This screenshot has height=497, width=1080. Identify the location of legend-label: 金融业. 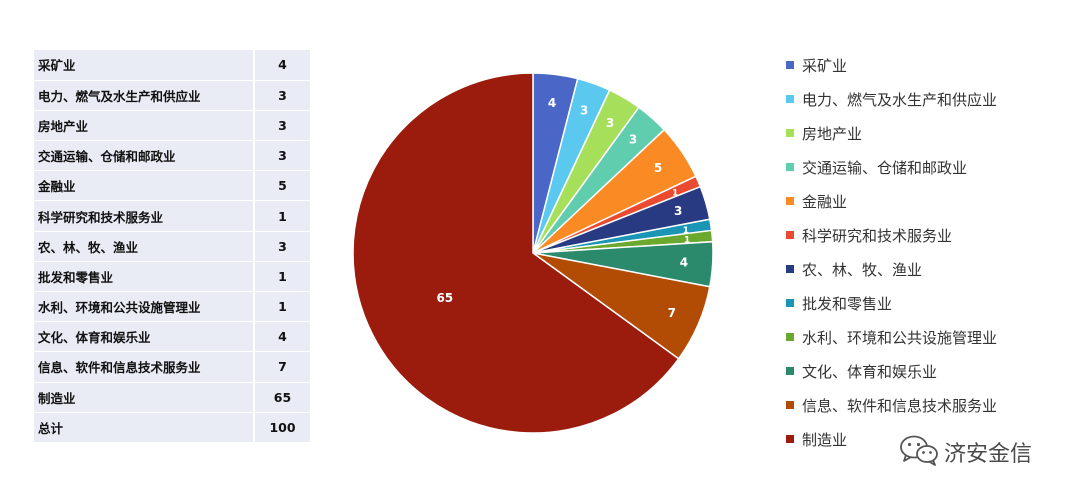
(825, 202).